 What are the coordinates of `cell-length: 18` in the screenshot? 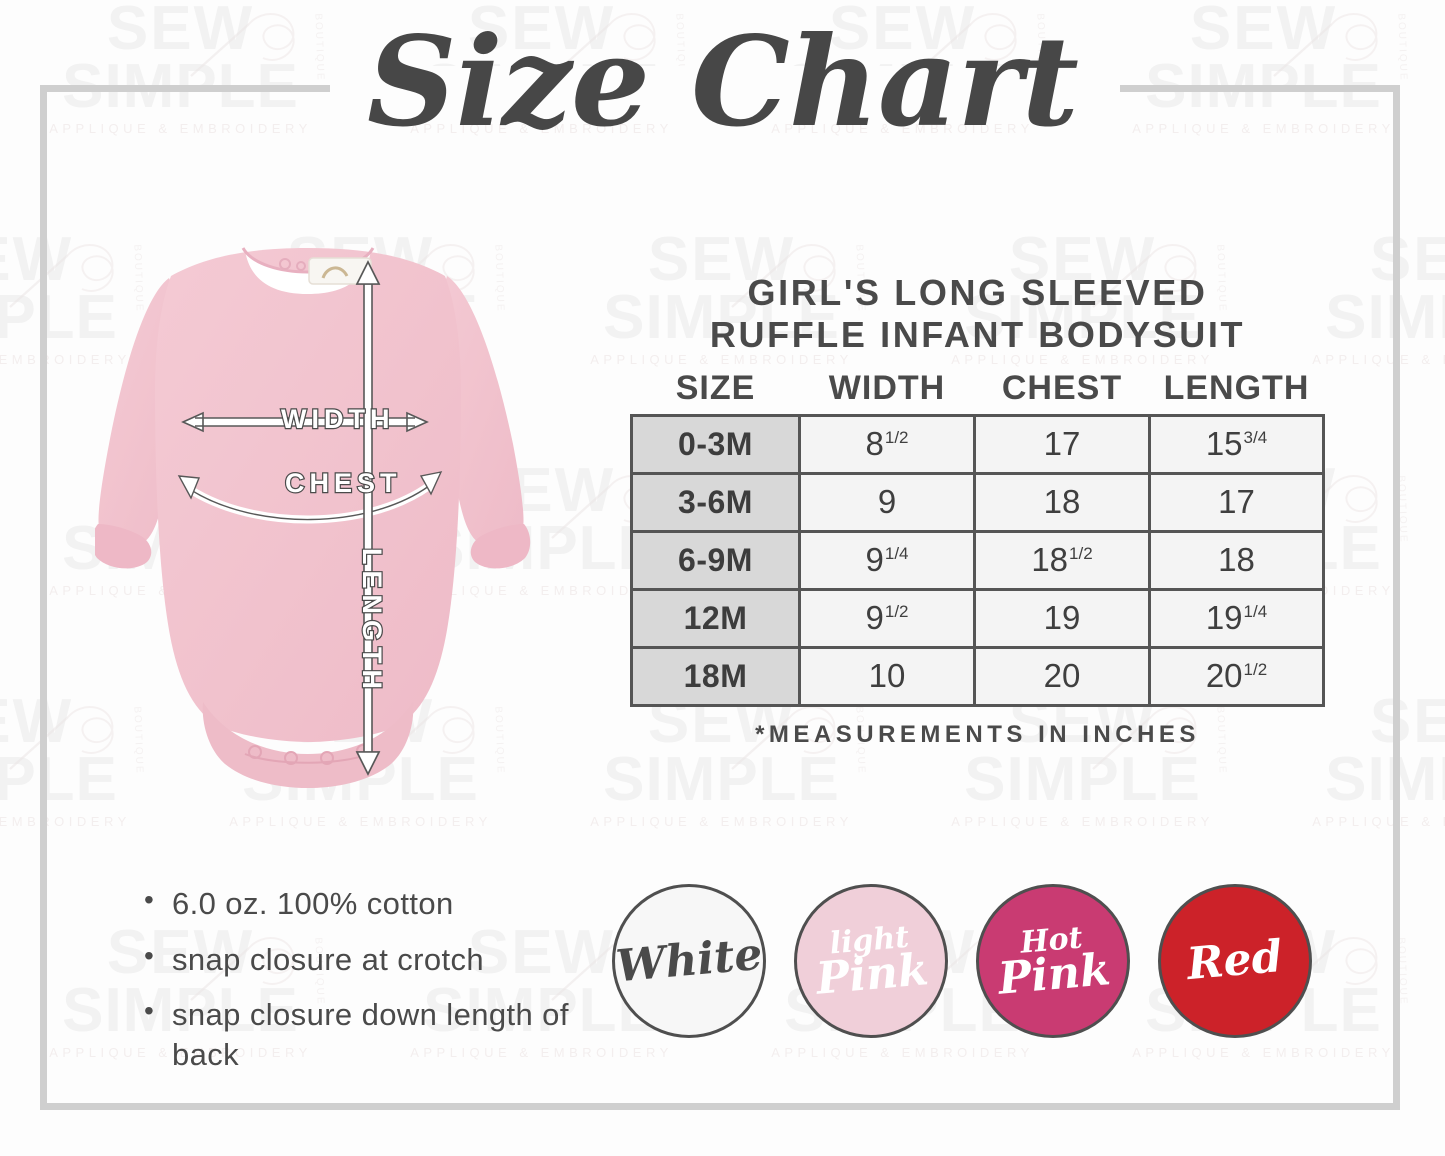 It's located at (1236, 560).